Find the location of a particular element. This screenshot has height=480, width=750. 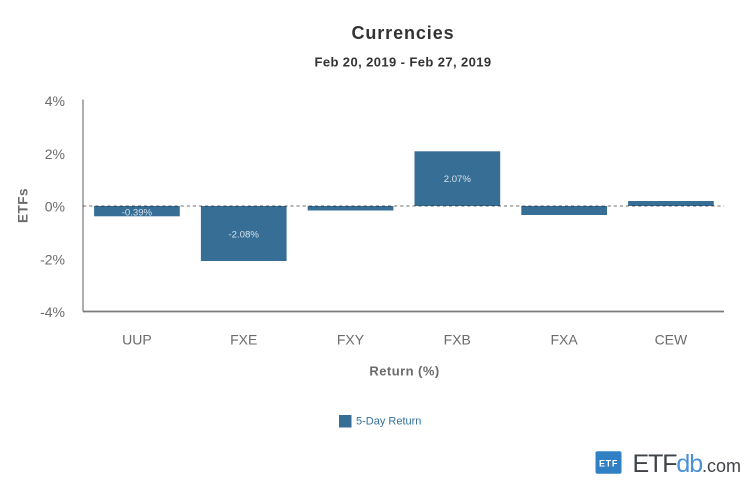

svg-text: -0.39% is located at coordinates (137, 212).